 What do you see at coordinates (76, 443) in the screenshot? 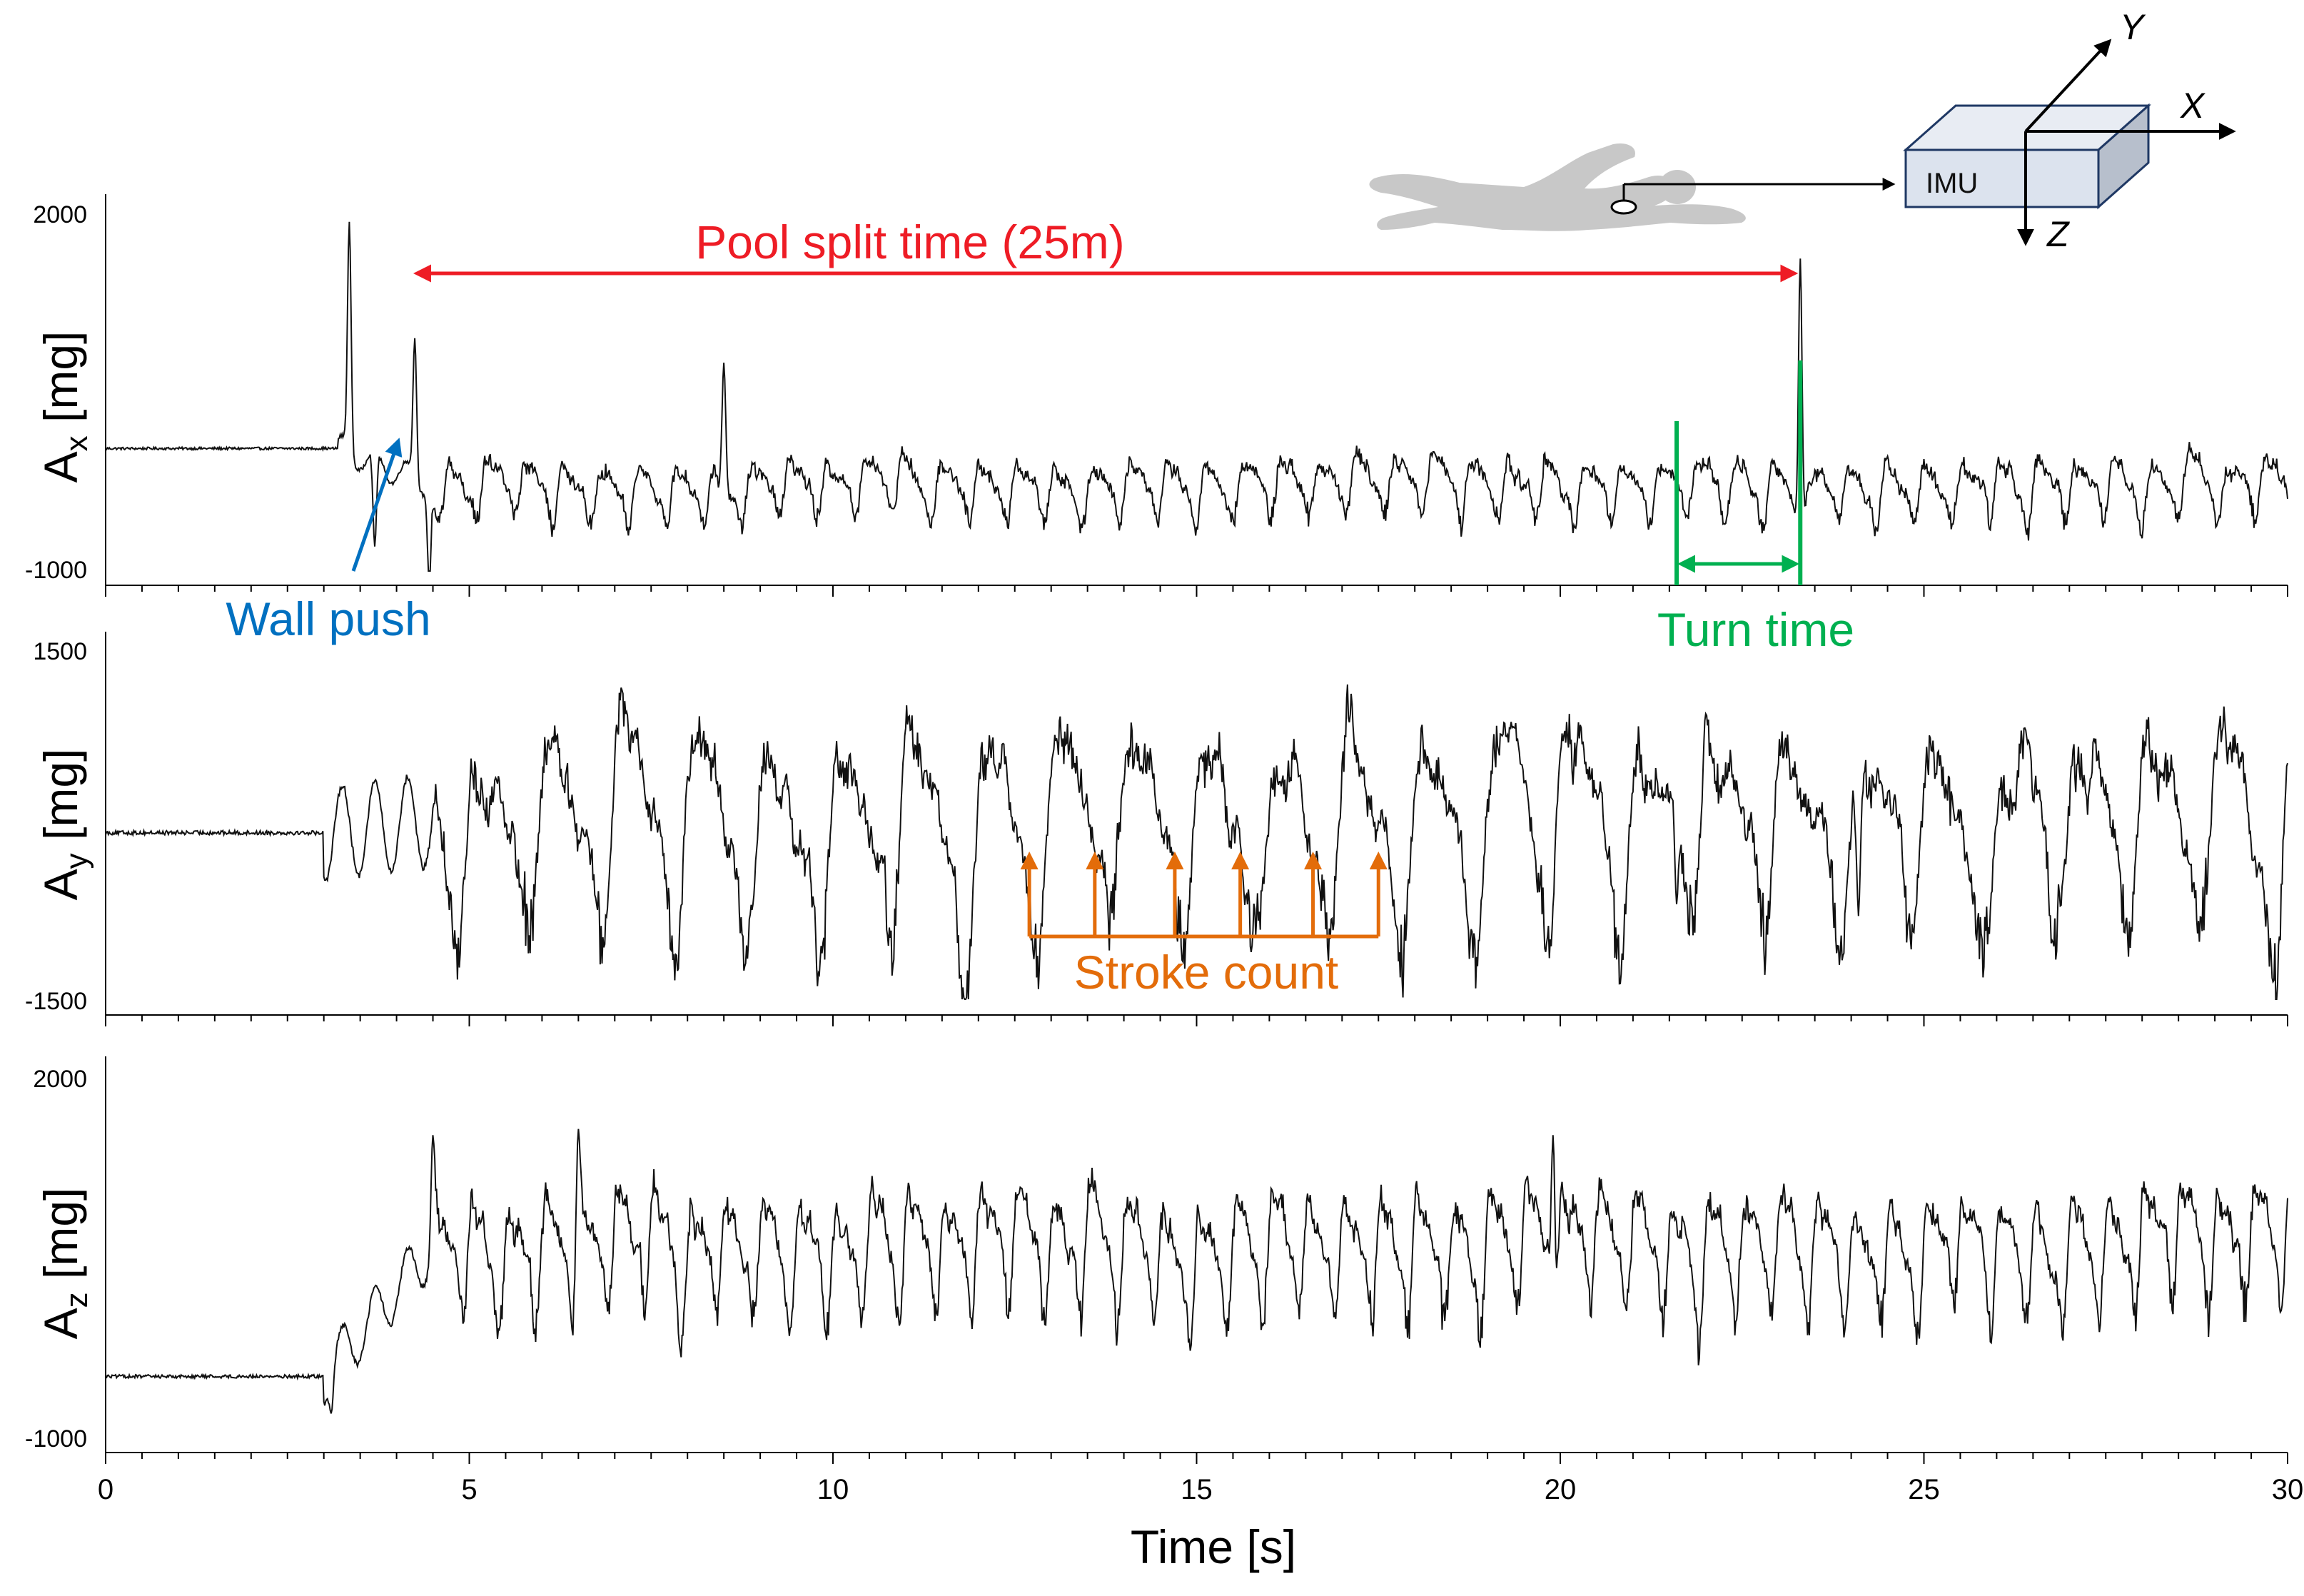
I see `panel-ax-ylabel-sub: x` at bounding box center [76, 443].